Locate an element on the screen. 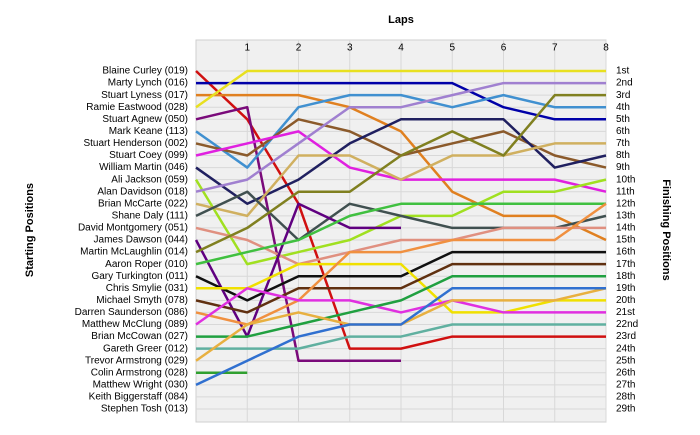 This screenshot has height=435, width=700. y-tick-label: 4th is located at coordinates (623, 107).